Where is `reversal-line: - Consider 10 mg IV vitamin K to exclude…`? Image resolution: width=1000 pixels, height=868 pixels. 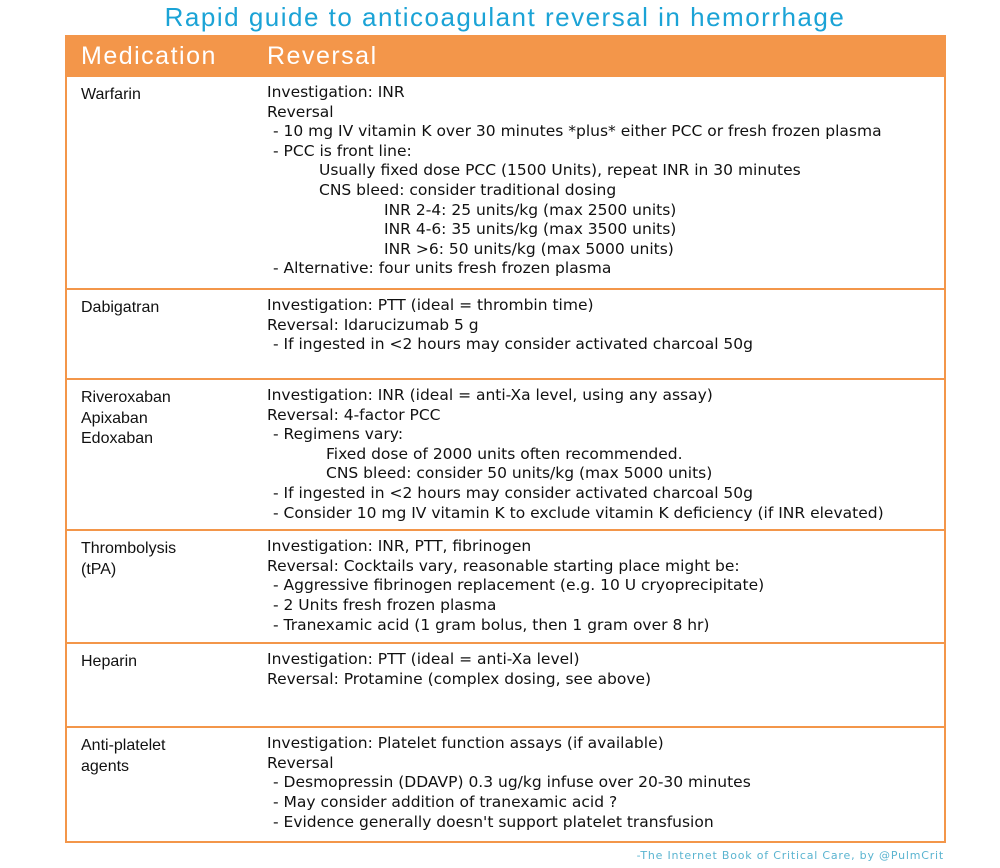 reversal-line: - Consider 10 mg IV vitamin K to exclude… is located at coordinates (578, 512).